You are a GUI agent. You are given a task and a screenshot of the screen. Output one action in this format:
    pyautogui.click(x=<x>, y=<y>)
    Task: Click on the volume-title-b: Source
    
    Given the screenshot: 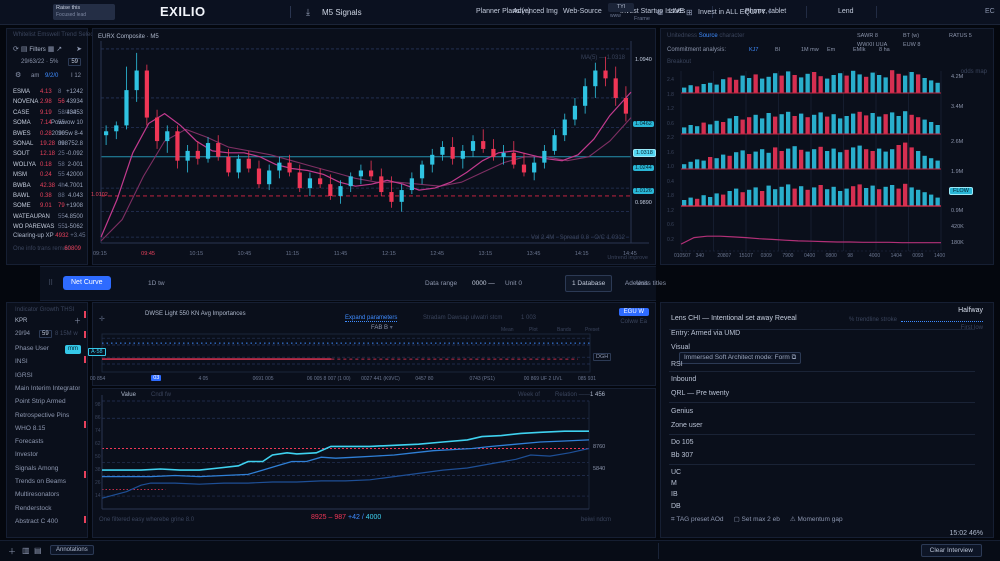 What is the action you would take?
    pyautogui.click(x=708, y=36)
    